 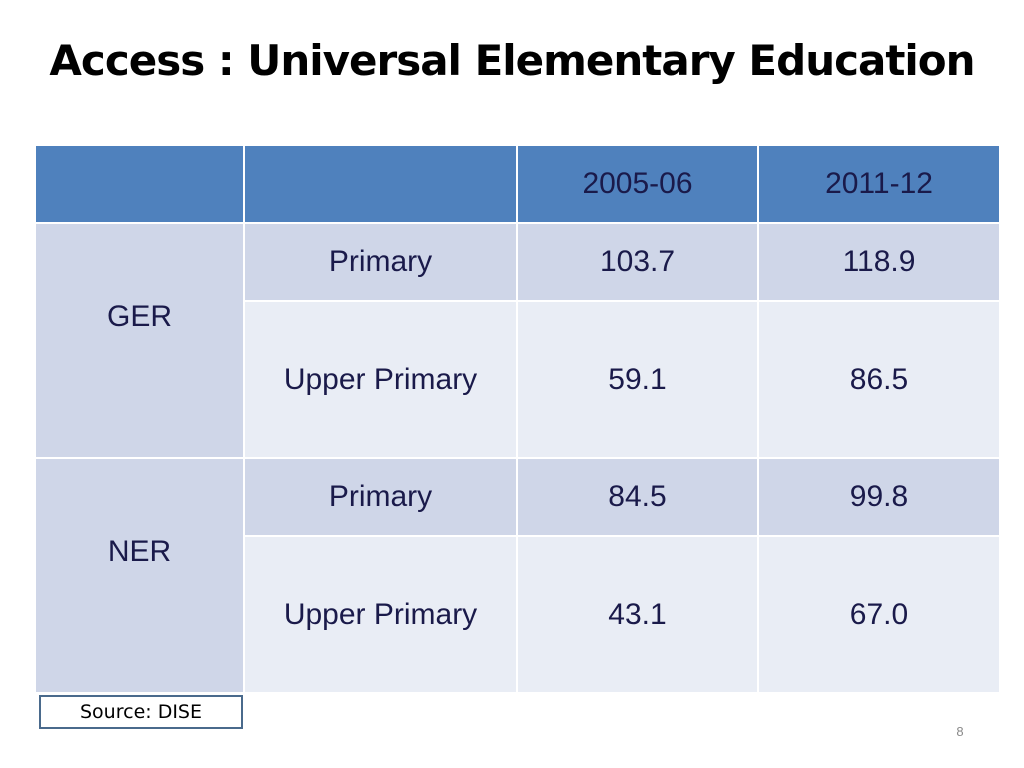 What do you see at coordinates (879, 614) in the screenshot?
I see `value-cell: 67.0` at bounding box center [879, 614].